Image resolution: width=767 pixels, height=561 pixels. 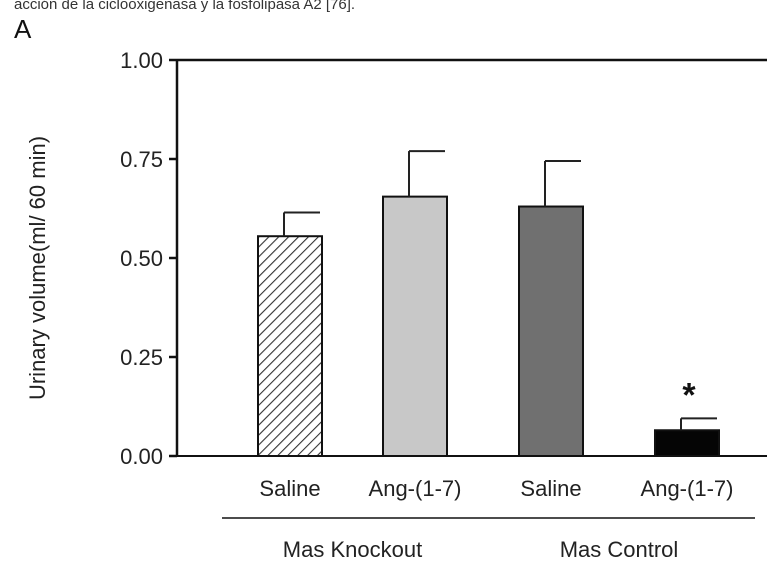 What do you see at coordinates (141, 357) in the screenshot?
I see `y-tick-label: 0.25` at bounding box center [141, 357].